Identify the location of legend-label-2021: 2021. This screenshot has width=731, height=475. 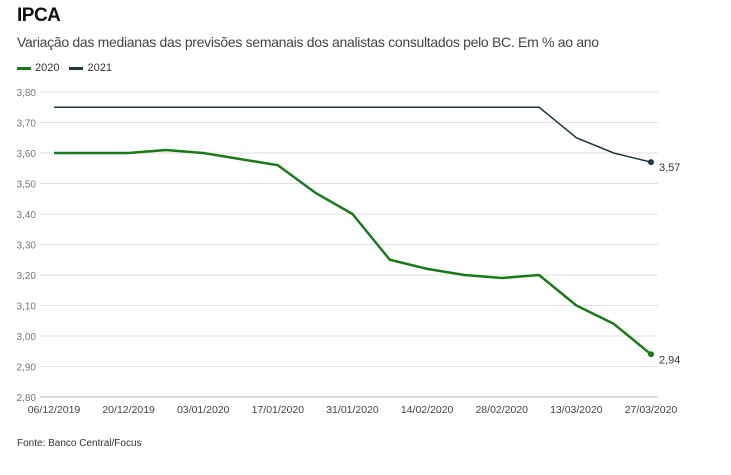
(99, 68).